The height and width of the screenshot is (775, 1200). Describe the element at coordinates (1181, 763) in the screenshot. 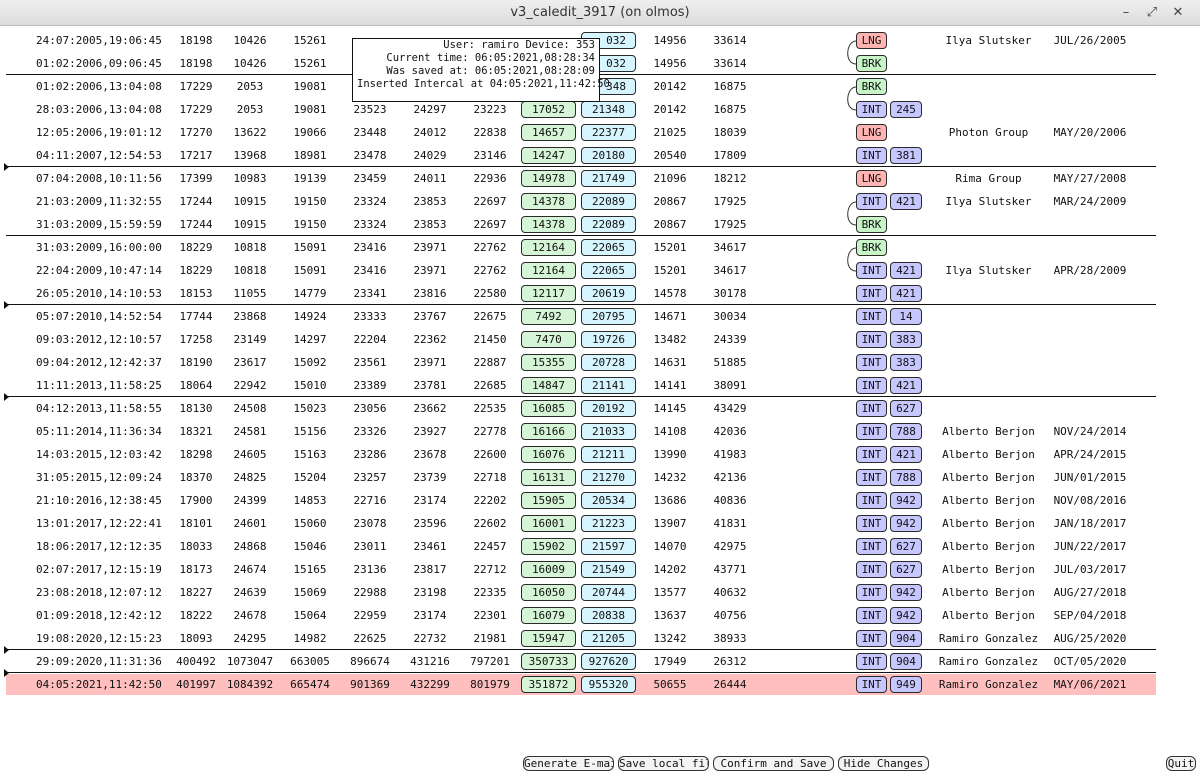

I see `quit-button: Quit` at that location.